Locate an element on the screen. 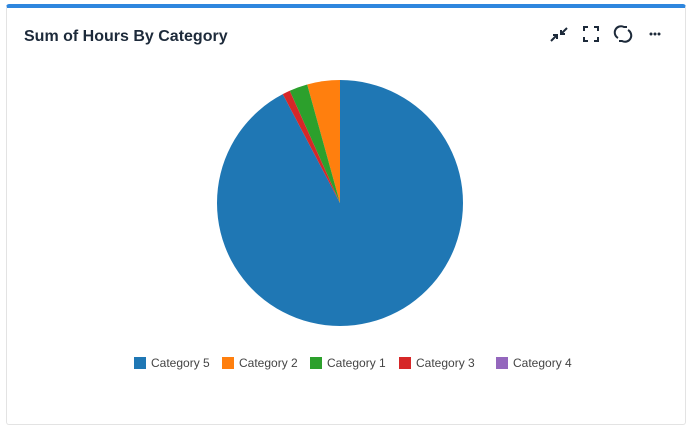 Image resolution: width=692 pixels, height=429 pixels. legend-label: Category 1 is located at coordinates (356, 363).